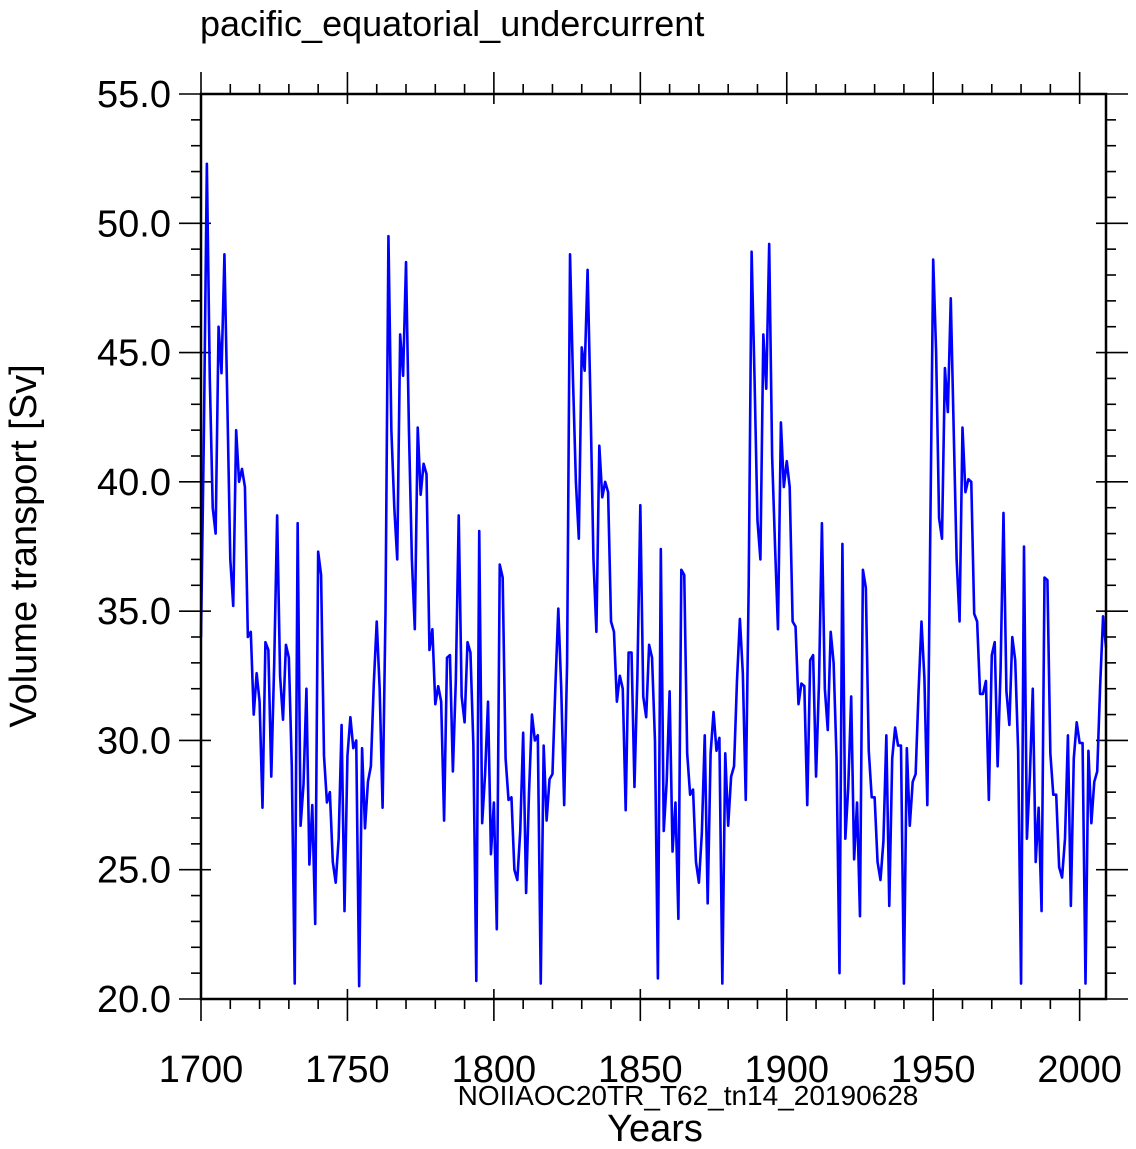 Image resolution: width=1136 pixels, height=1149 pixels. I want to click on y-tick-label: 45.0, so click(134, 354).